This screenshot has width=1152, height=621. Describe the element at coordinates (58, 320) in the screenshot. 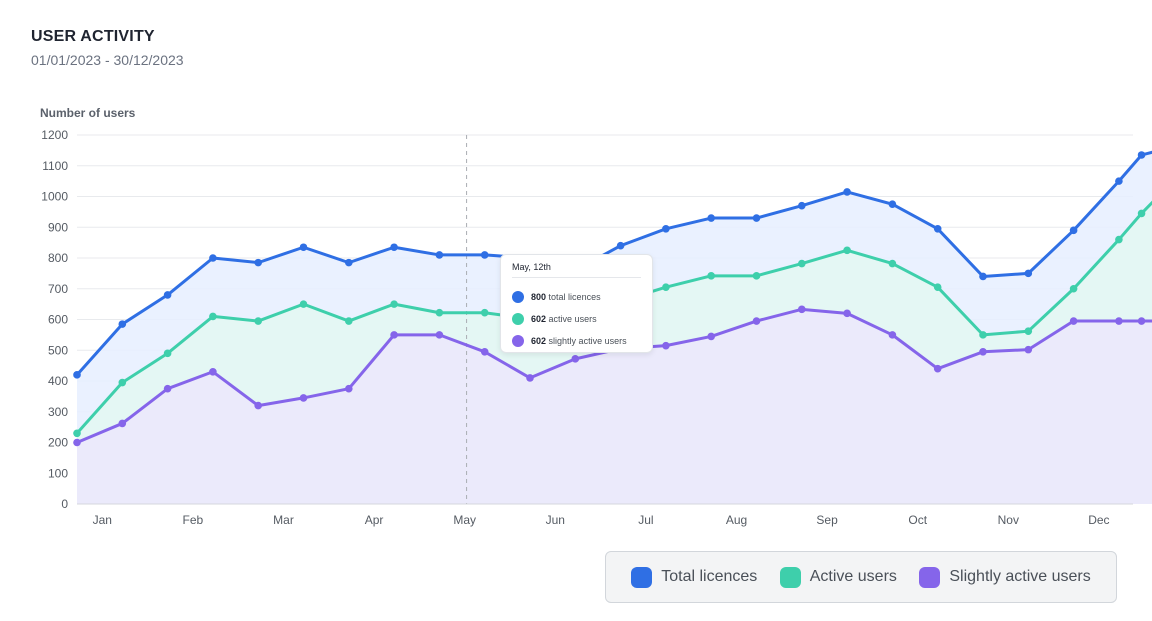

I see `y-tick-label: 600` at that location.